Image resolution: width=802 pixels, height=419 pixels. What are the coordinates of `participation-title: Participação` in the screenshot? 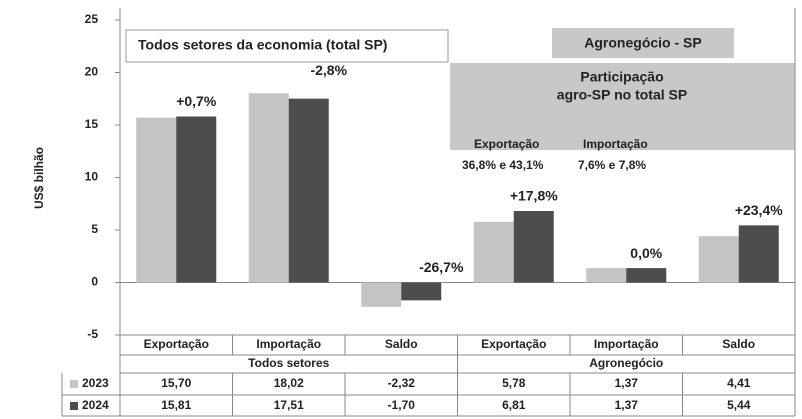 It's located at (621, 77).